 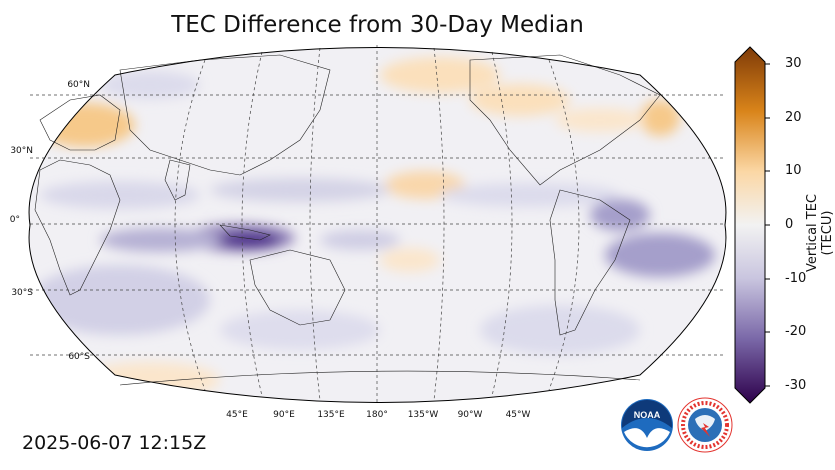 What do you see at coordinates (793, 63) in the screenshot?
I see `colorbar-tick: 30` at bounding box center [793, 63].